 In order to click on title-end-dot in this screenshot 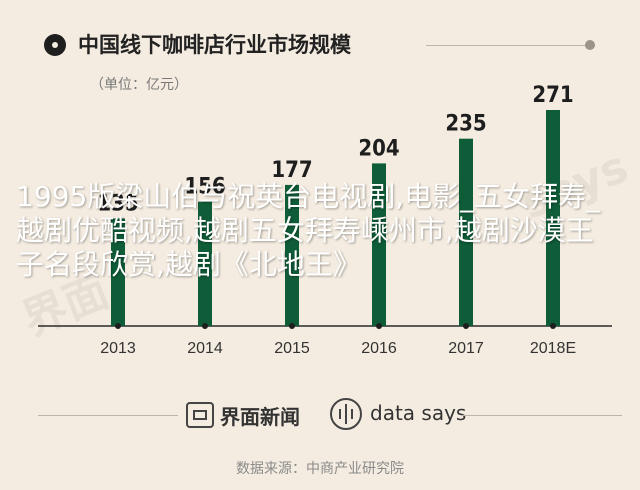, I will do `click(590, 45)`.